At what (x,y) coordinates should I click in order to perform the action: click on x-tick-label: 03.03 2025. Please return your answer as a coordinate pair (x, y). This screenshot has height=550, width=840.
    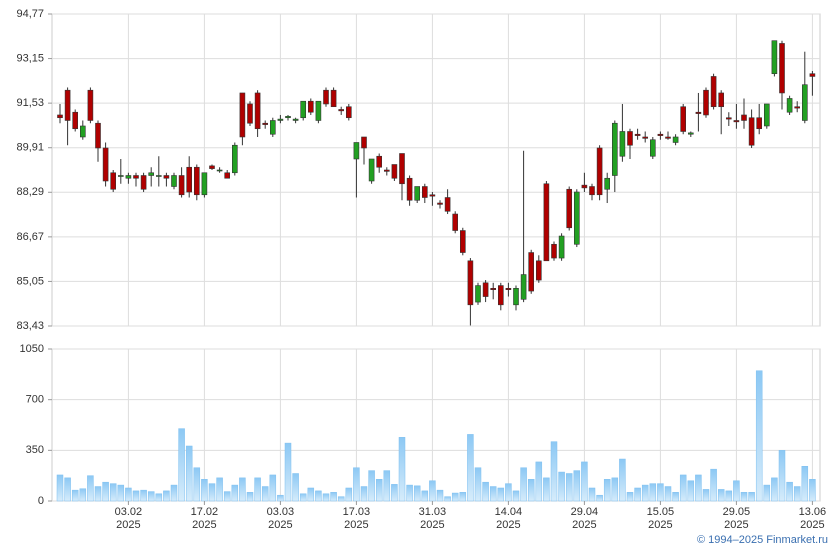
    Looking at the image, I should click on (280, 518).